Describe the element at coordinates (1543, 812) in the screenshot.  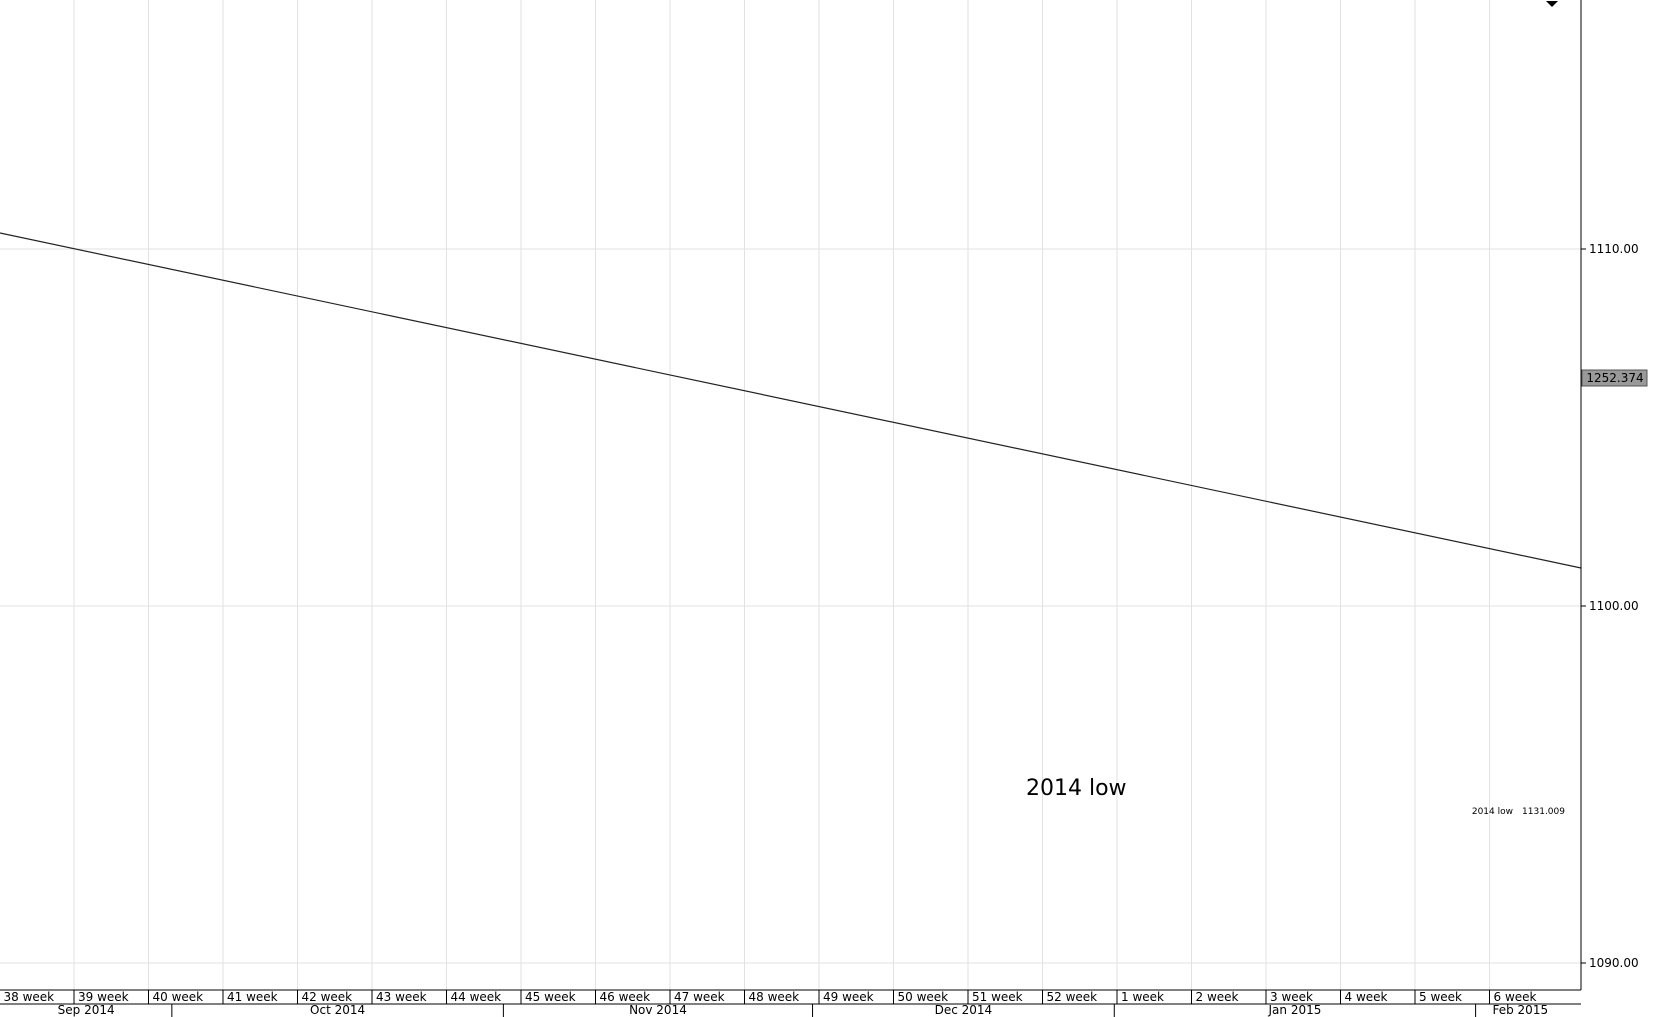
I see `low-line-value: 1131.009` at that location.